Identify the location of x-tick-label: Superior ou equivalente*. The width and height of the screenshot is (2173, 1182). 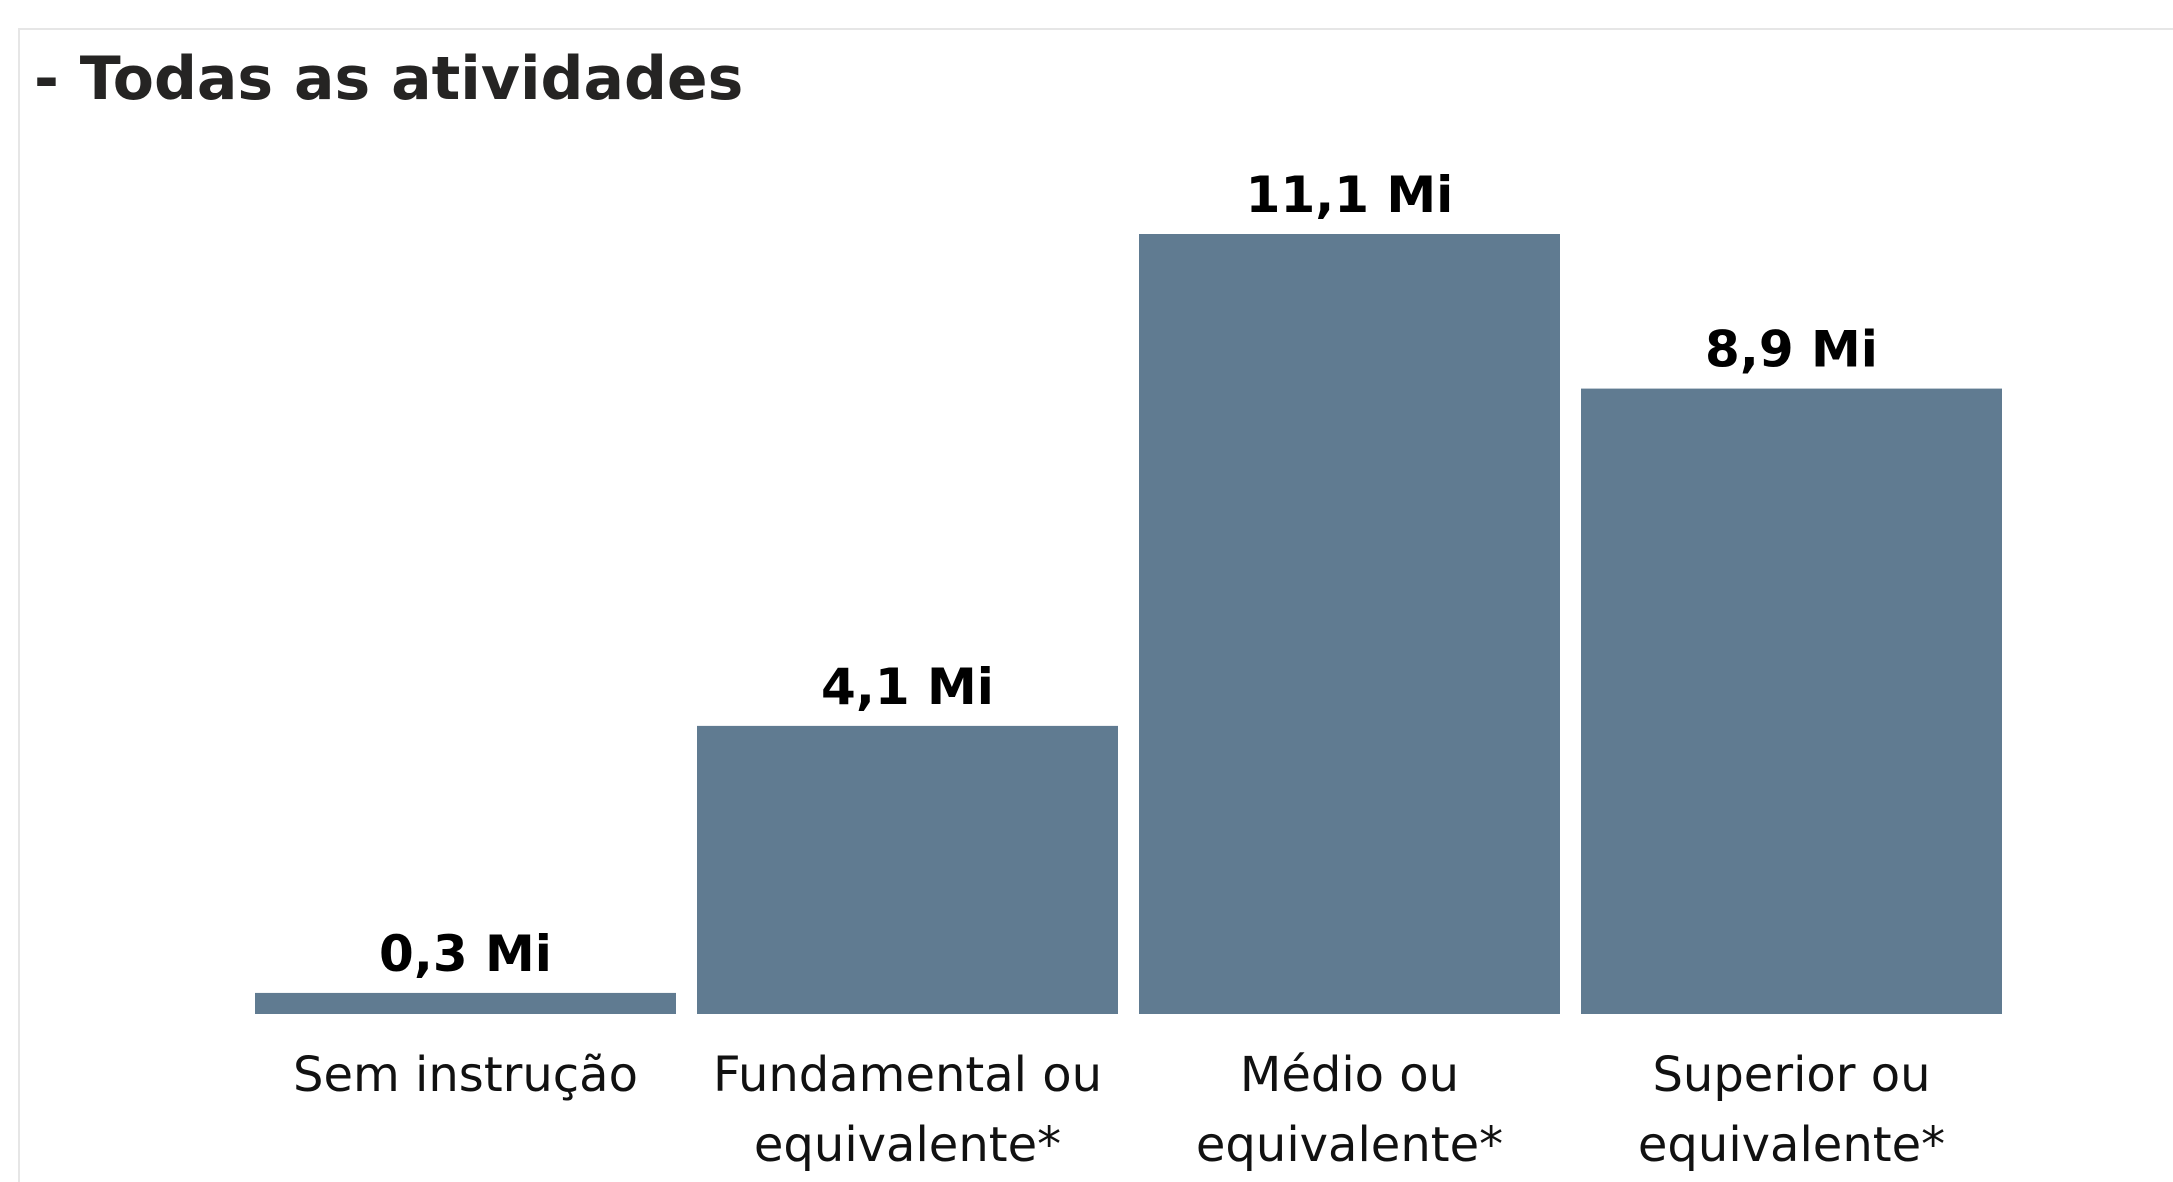
(1791, 1110).